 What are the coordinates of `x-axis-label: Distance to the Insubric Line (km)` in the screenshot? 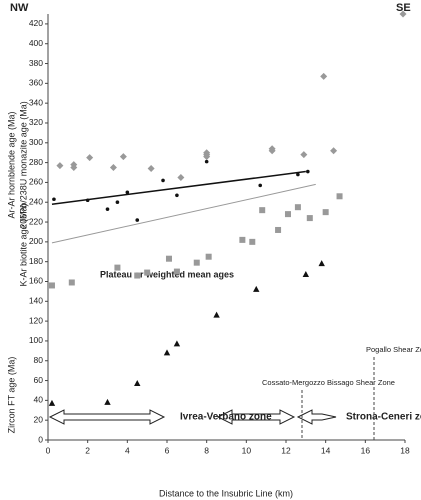 It's located at (226, 493).